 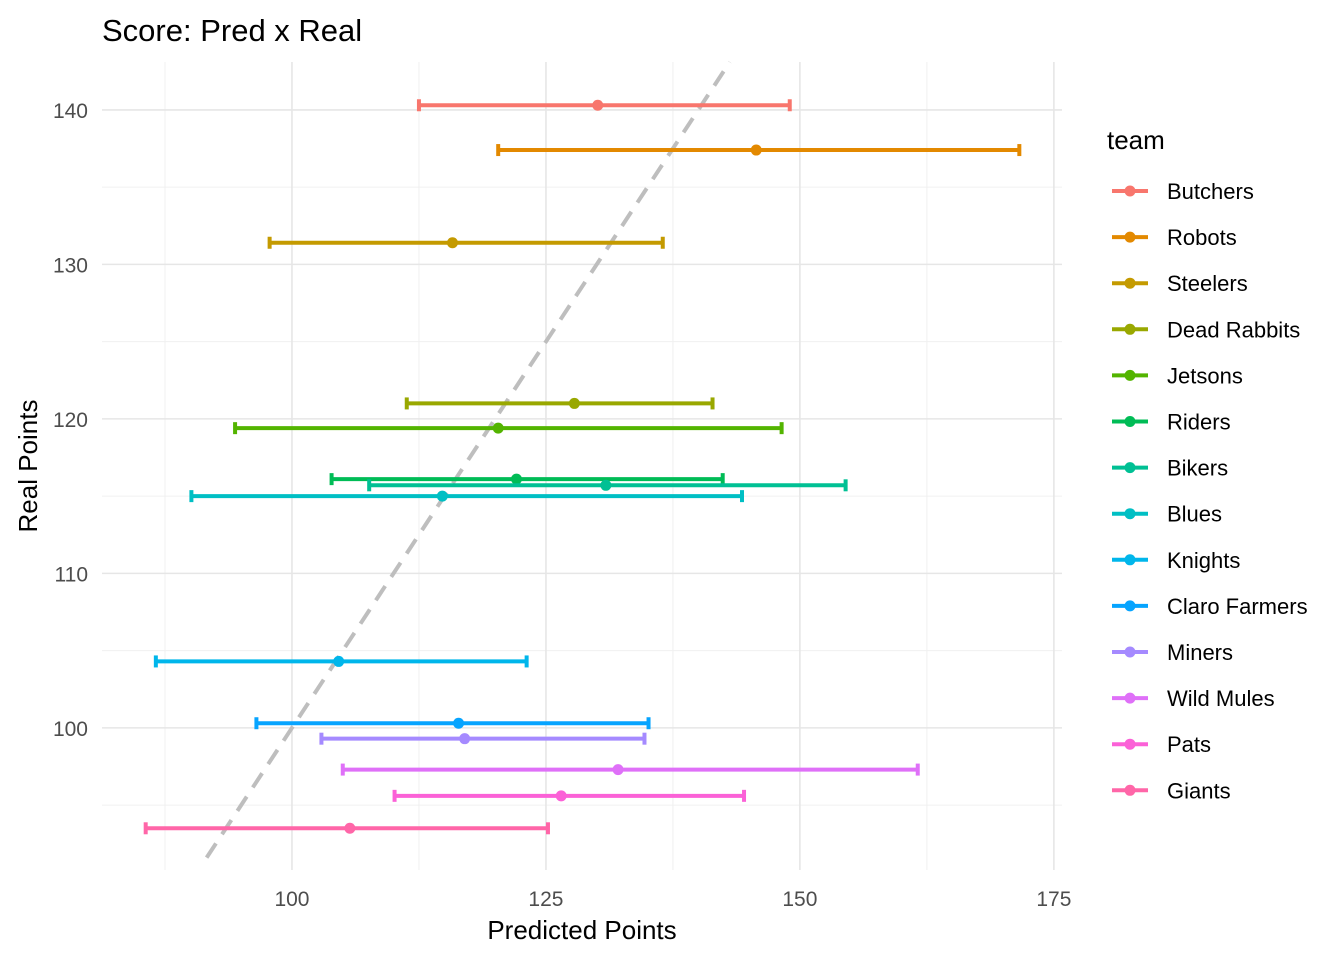 What do you see at coordinates (466, 496) in the screenshot?
I see `team-blues` at bounding box center [466, 496].